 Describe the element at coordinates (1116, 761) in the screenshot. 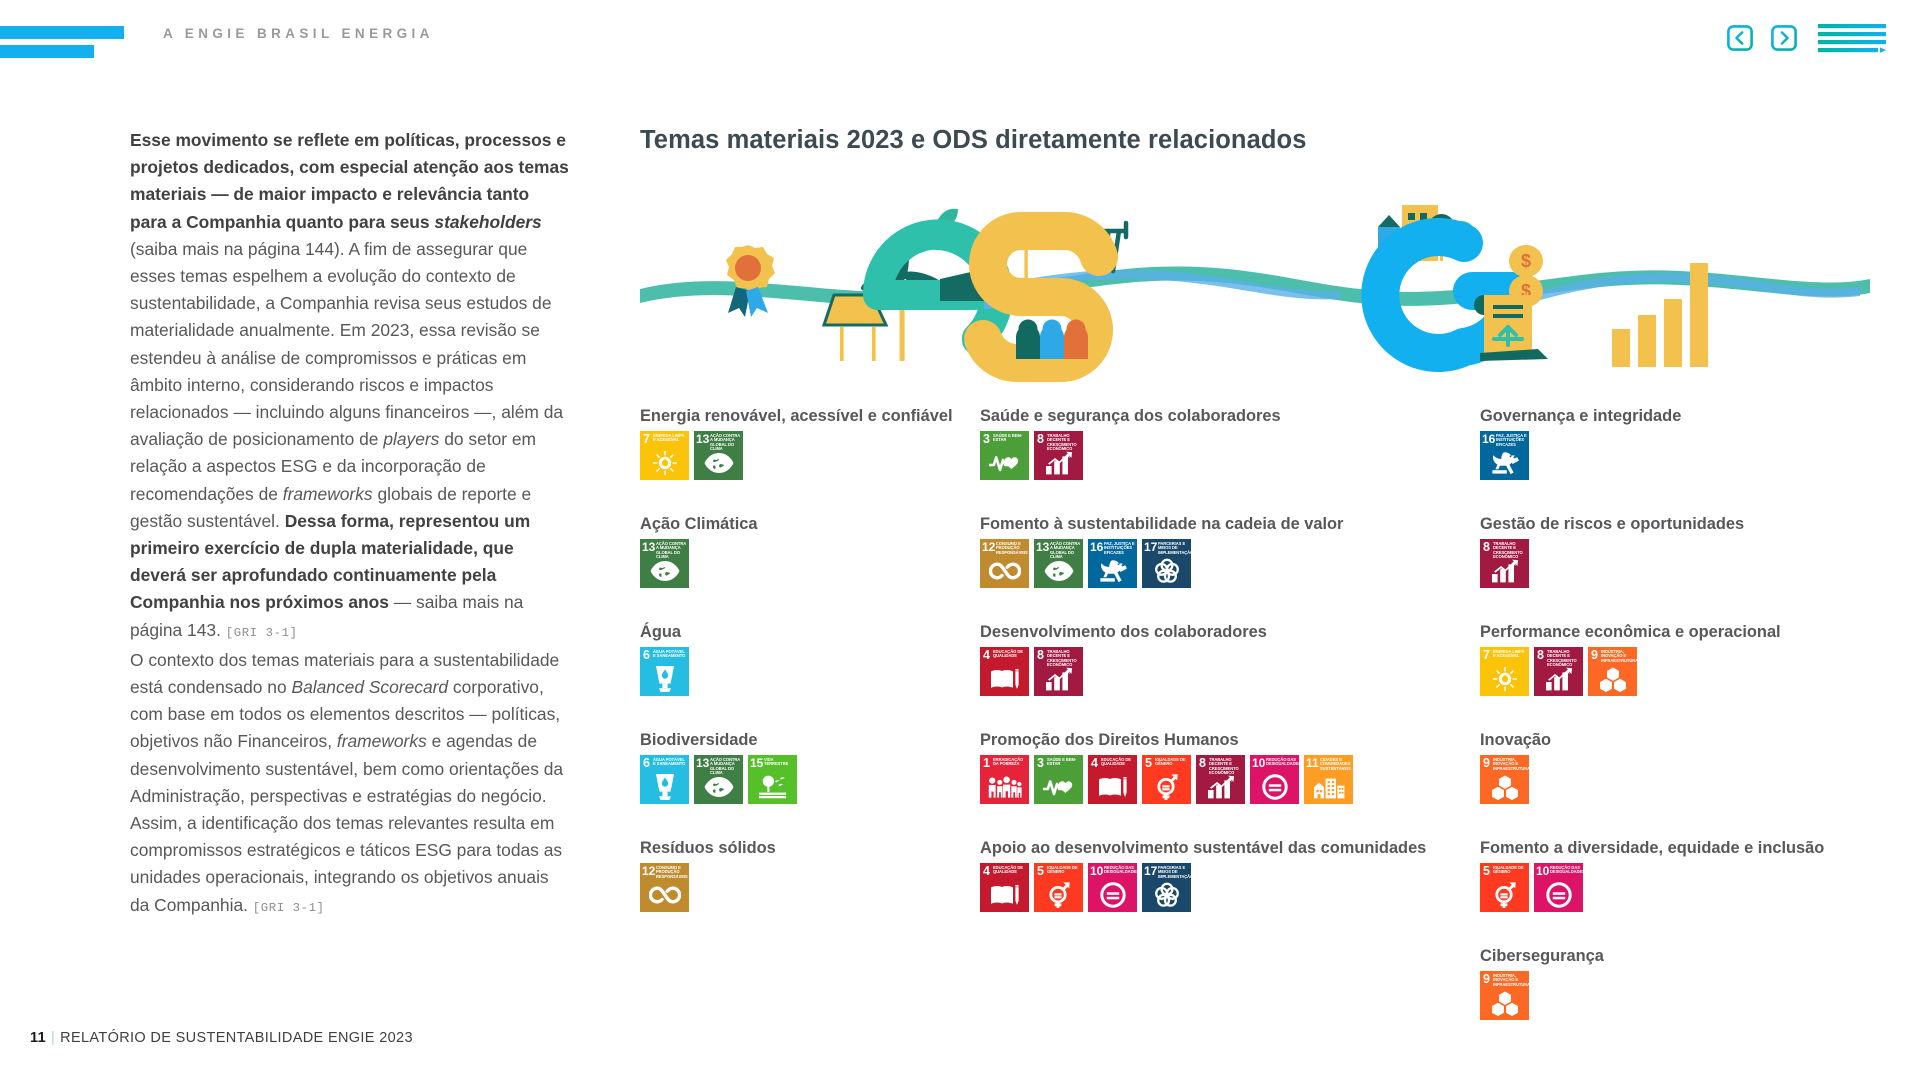

I see `sdg-caption: Educação de qualidade` at that location.